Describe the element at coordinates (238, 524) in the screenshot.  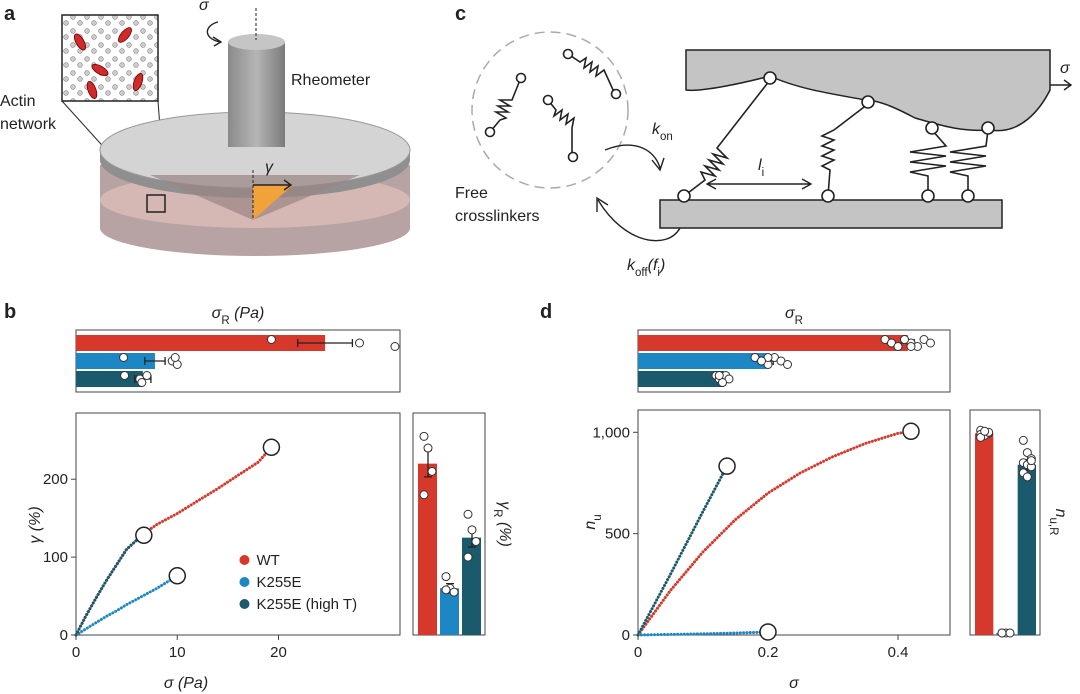
I see `plot-frame` at that location.